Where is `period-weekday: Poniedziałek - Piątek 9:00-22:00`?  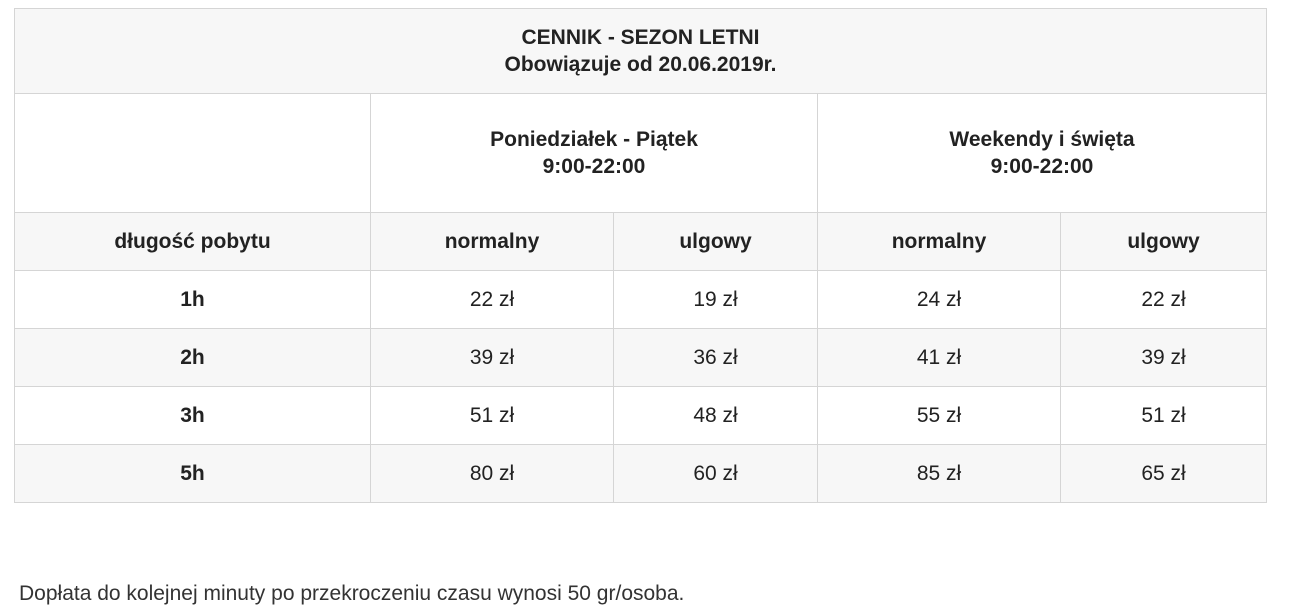 period-weekday: Poniedziałek - Piątek 9:00-22:00 is located at coordinates (594, 153).